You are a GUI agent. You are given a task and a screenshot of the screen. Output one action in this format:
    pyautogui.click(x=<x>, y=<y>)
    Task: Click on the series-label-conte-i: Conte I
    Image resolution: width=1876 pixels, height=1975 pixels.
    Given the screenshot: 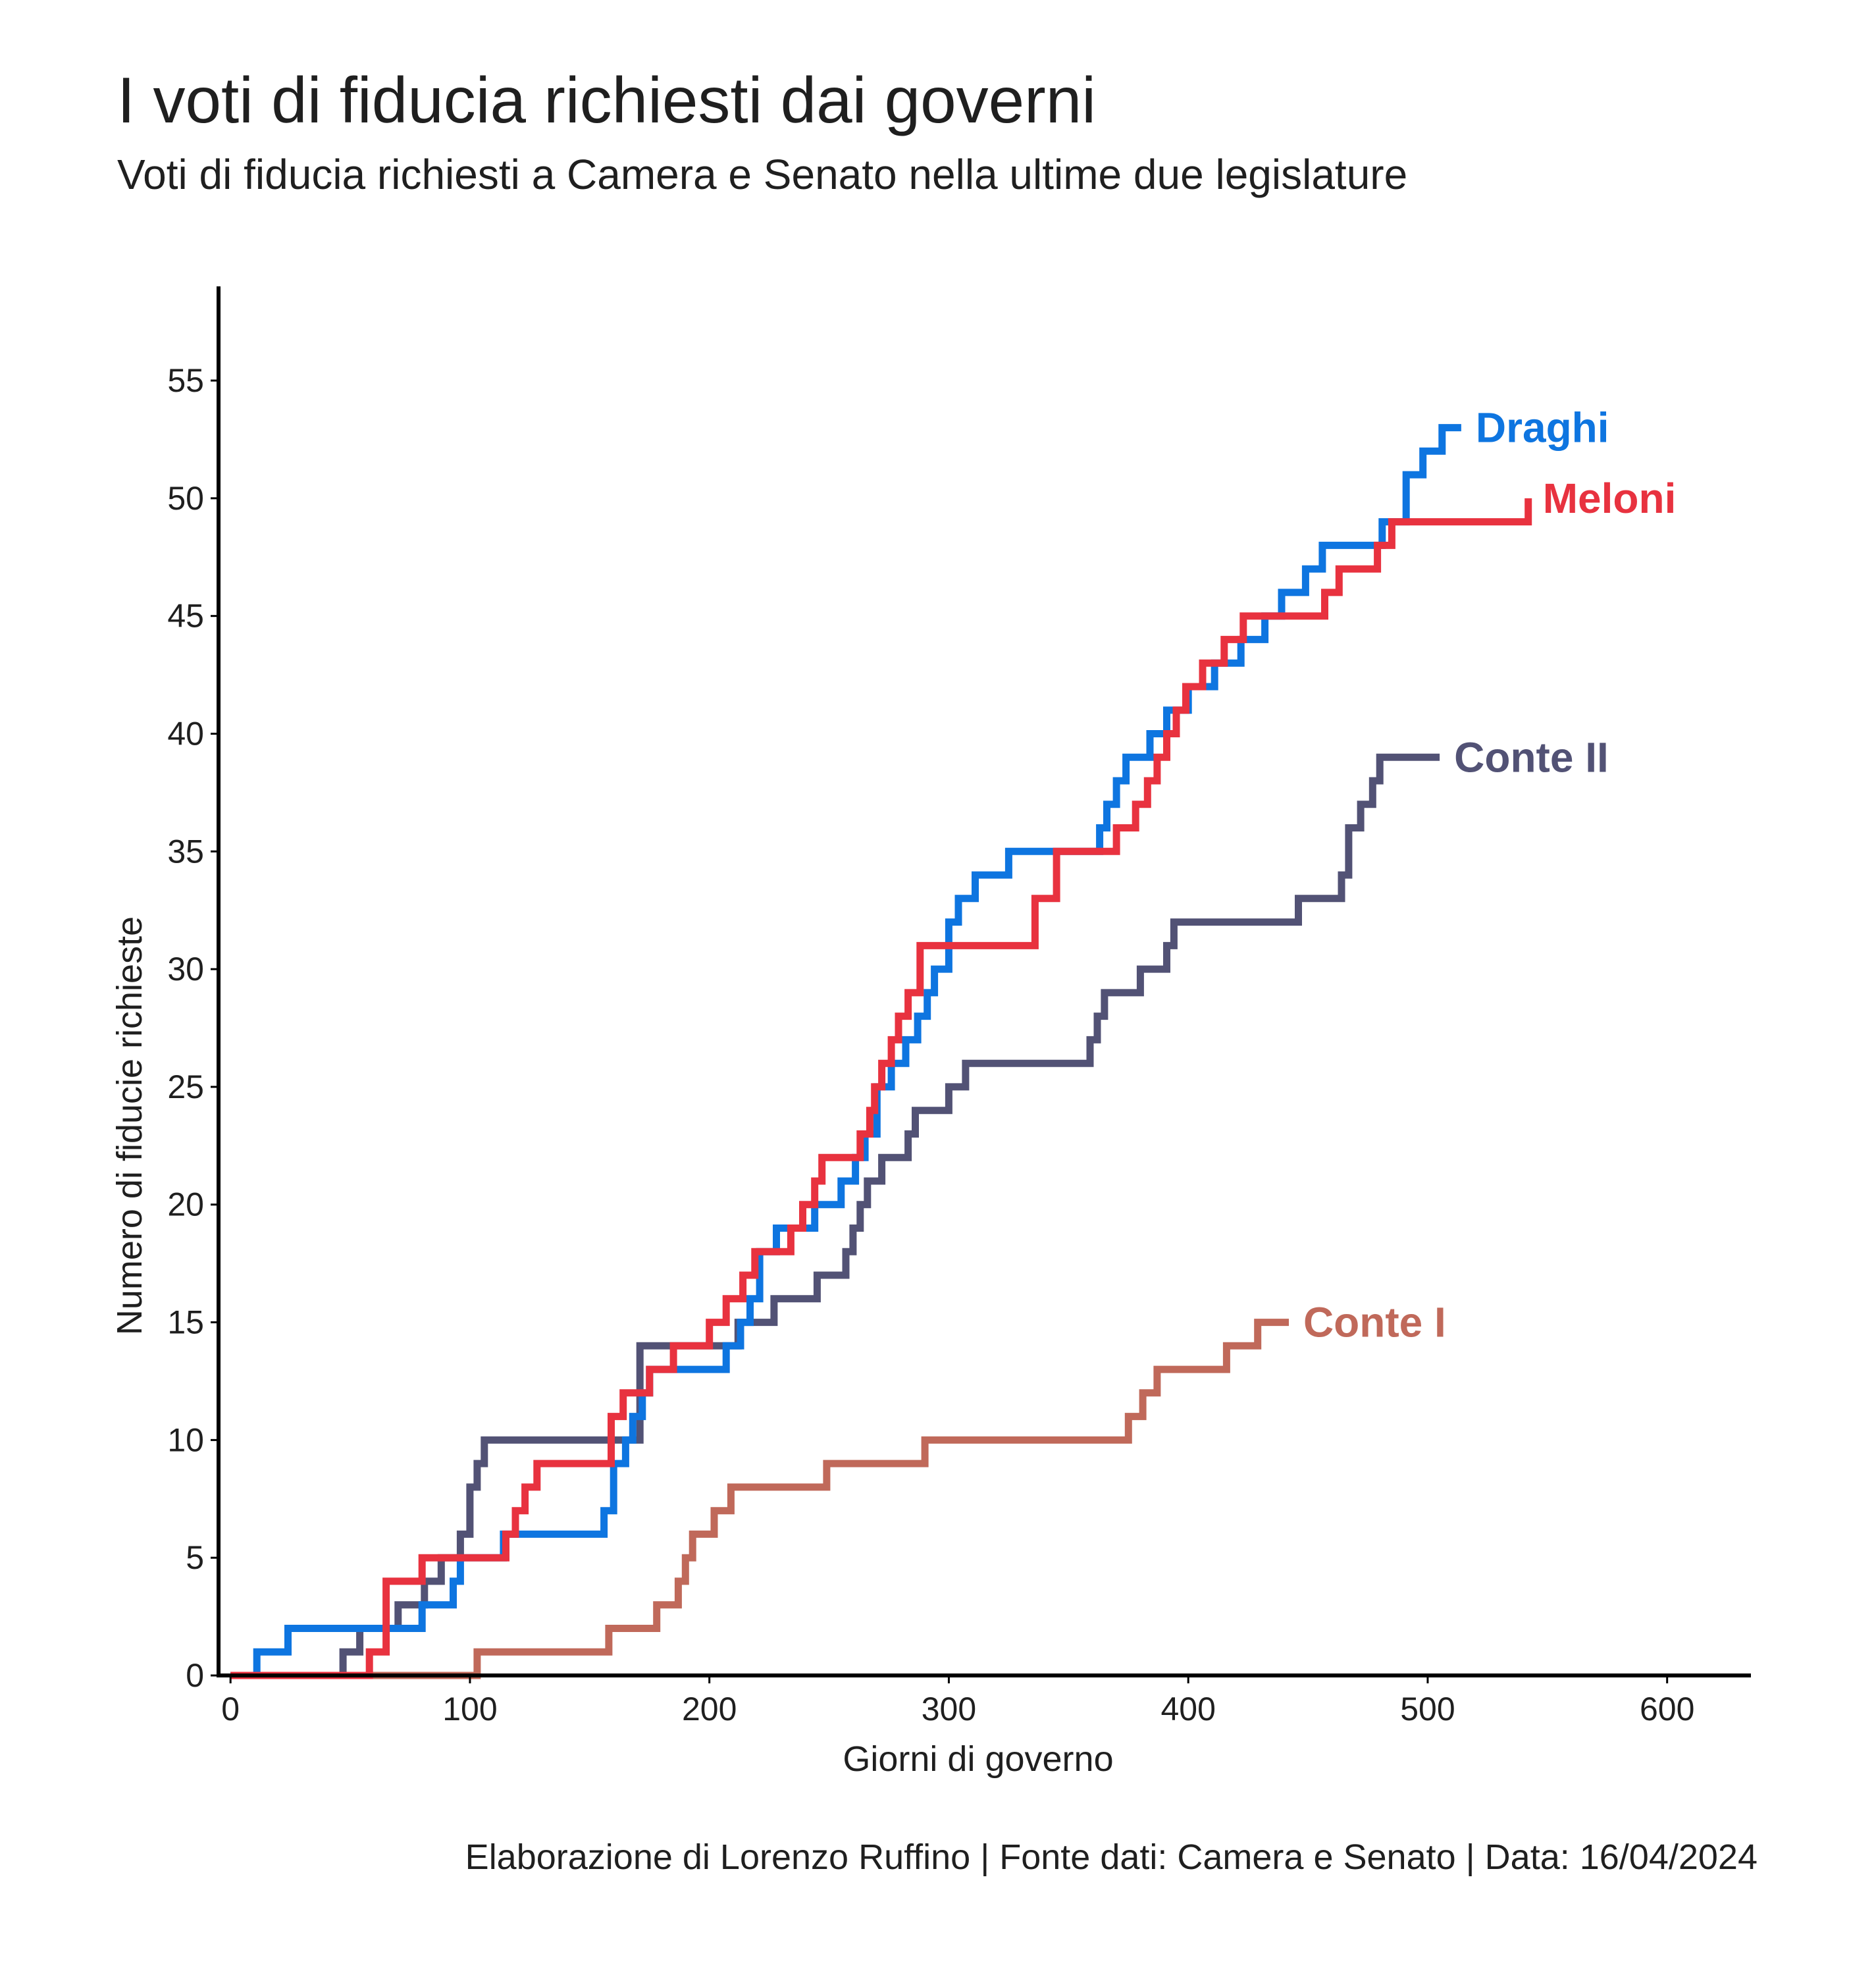 What is the action you would take?
    pyautogui.click(x=1374, y=1322)
    